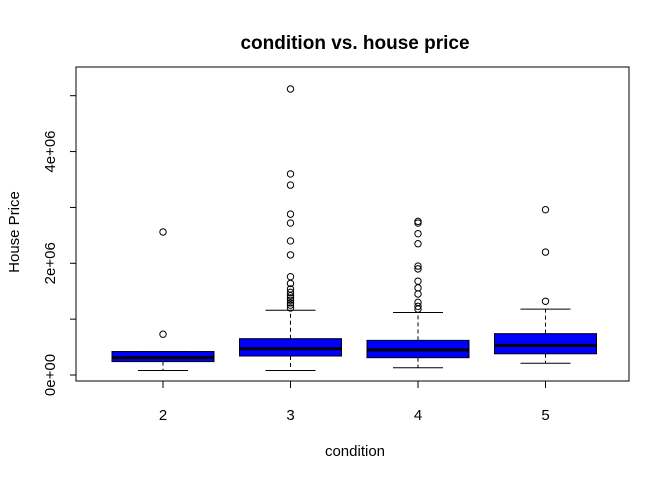  Describe the element at coordinates (59, 245) in the screenshot. I see `y-axis: 0e+00 2e+06 4e+06` at that location.